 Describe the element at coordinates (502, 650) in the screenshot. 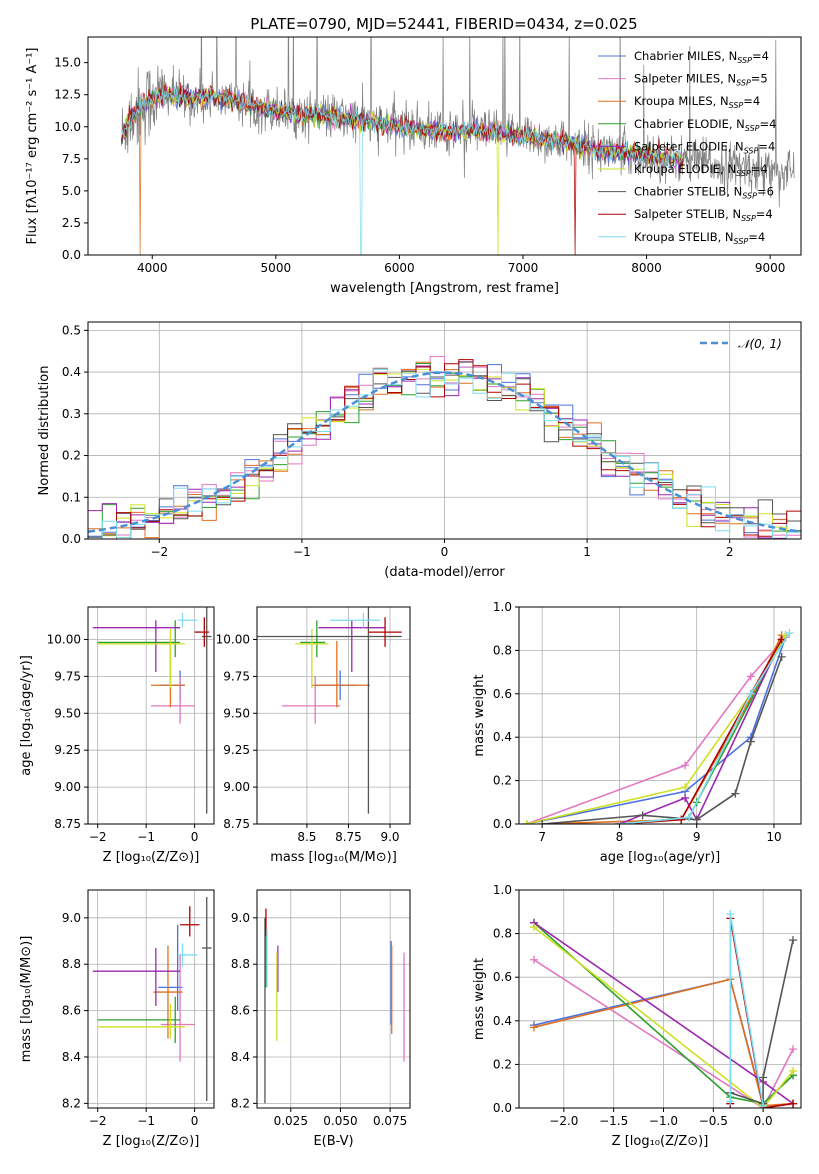

I see `y-tick-label: 0.8` at that location.